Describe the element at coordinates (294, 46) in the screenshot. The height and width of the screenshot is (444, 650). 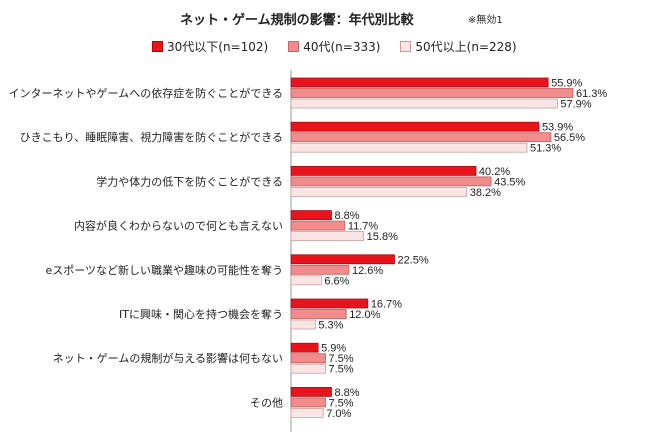
I see `legend-swatch-40s` at that location.